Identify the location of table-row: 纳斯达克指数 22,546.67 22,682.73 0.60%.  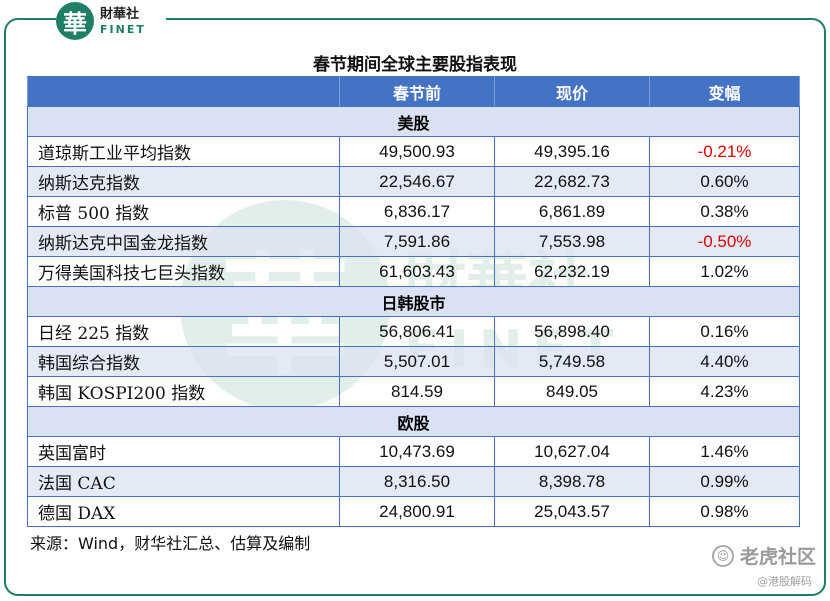
(413, 181).